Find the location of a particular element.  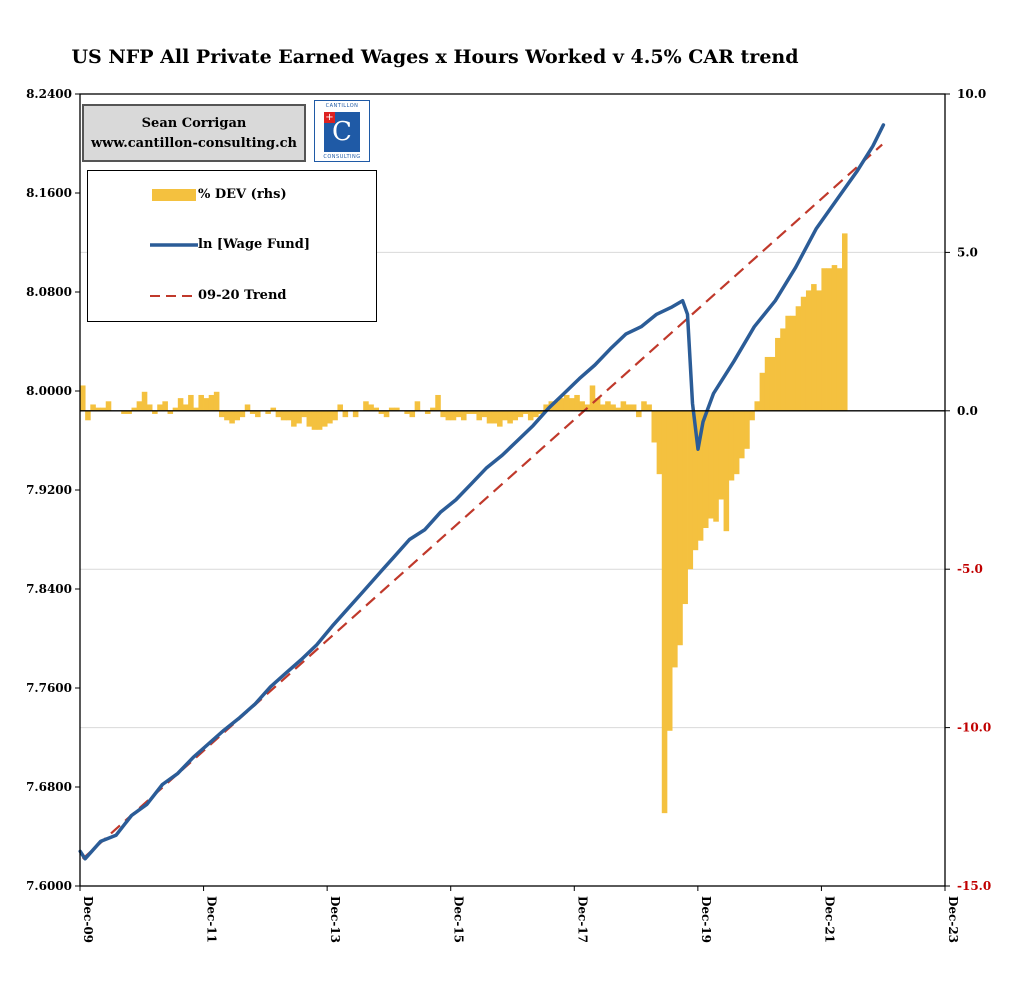

left-tick-label: 8.2400 is located at coordinates (49, 94).